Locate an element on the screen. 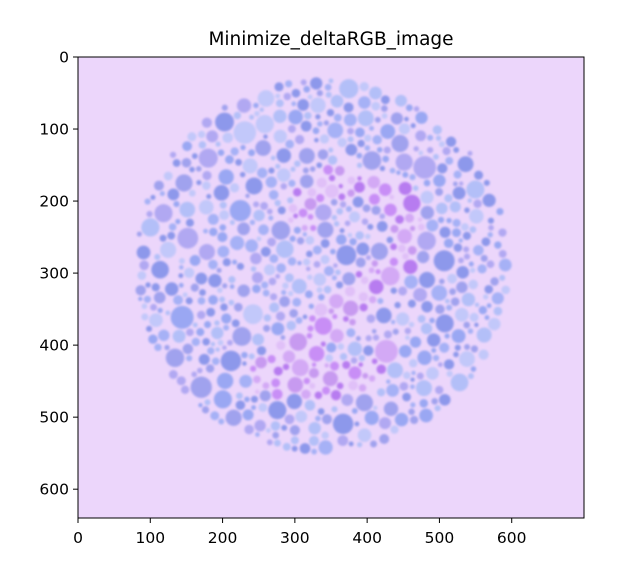 This screenshot has width=623, height=561. x-tick-label: 500 is located at coordinates (440, 538).